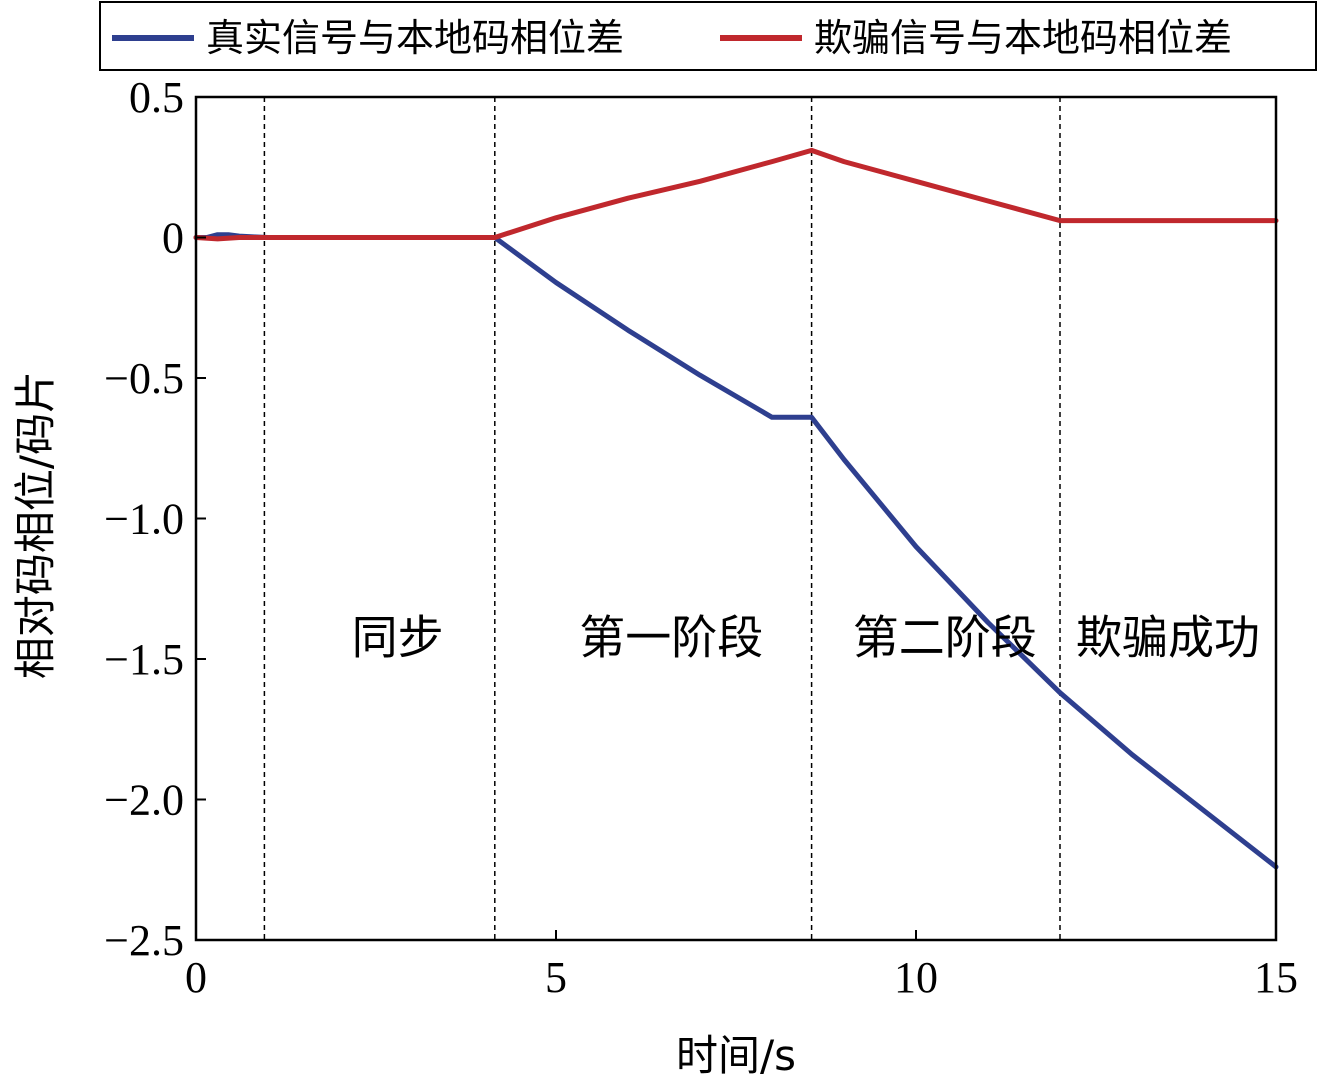  Describe the element at coordinates (144, 940) in the screenshot. I see `y-tick-label: −2.5` at that location.